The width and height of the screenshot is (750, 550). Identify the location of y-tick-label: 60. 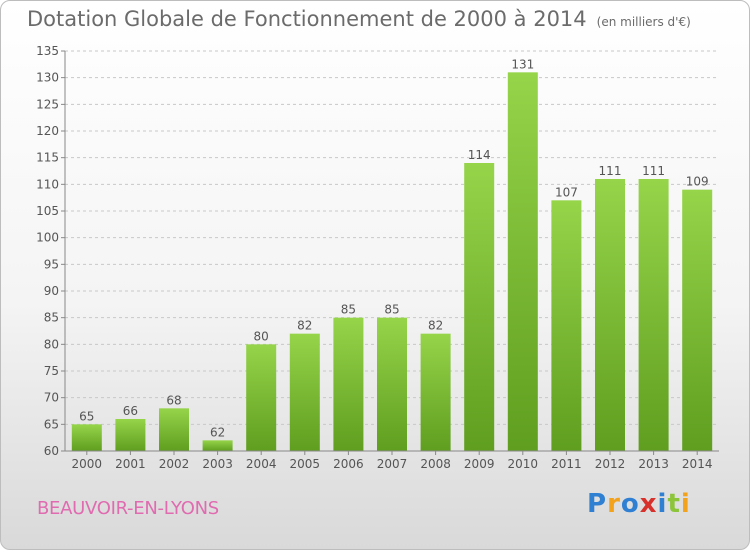
(51, 451).